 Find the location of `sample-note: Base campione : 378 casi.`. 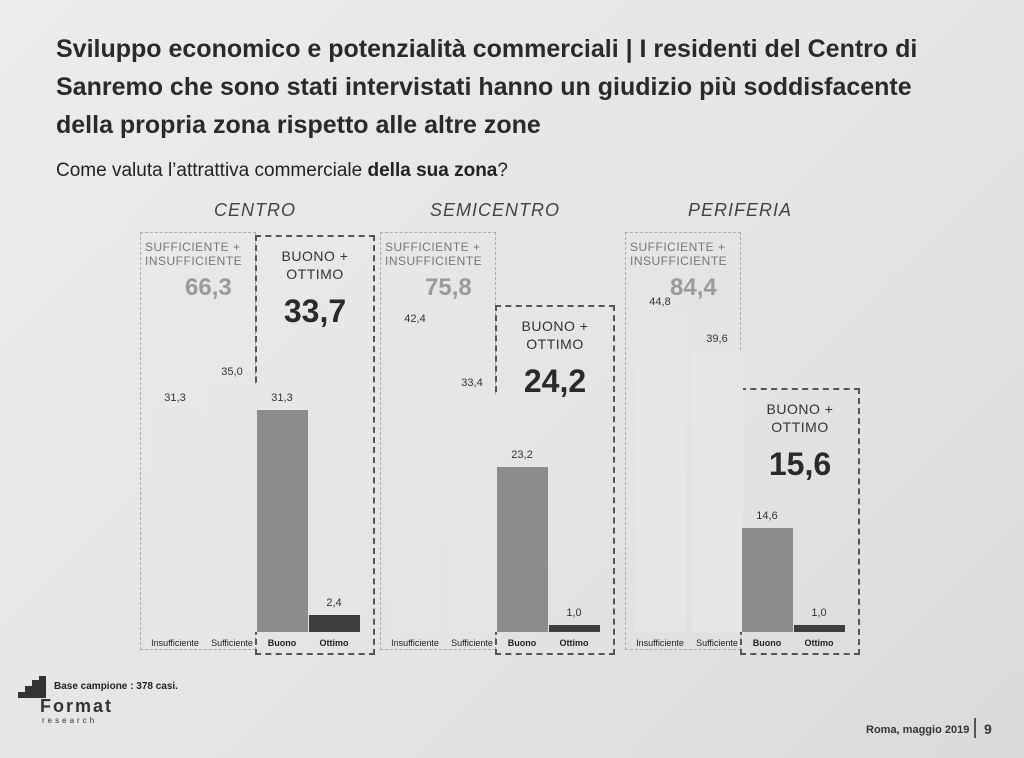

sample-note: Base campione : 378 casi. is located at coordinates (116, 686).